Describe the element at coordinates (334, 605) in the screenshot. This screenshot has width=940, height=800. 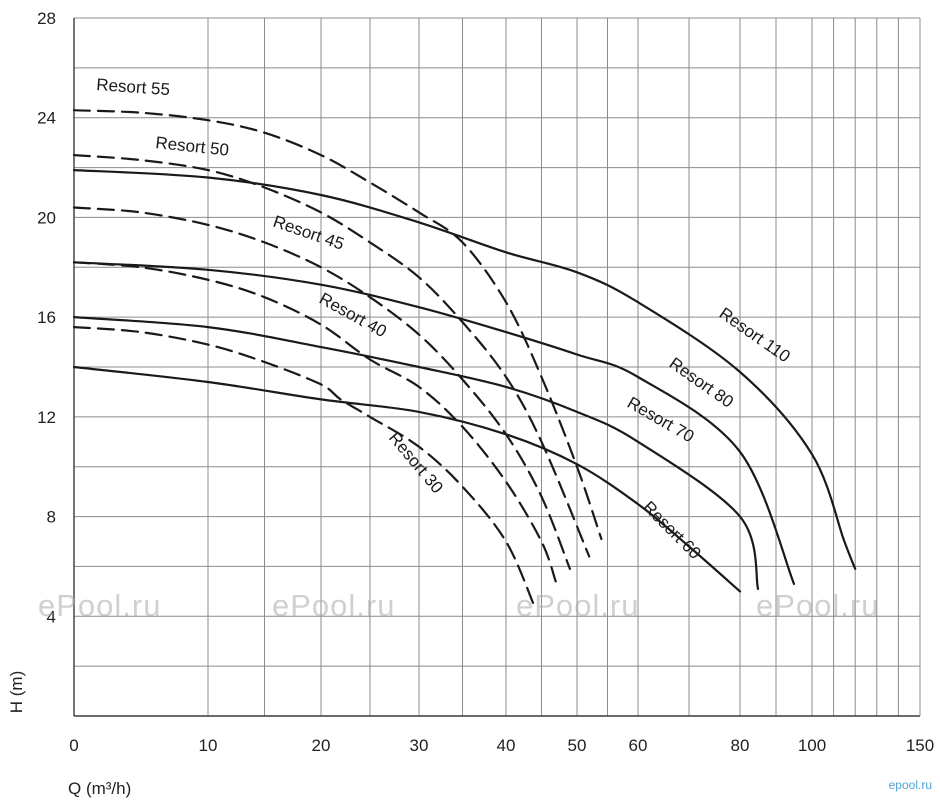
I see `watermark-2: ePool.ru` at that location.